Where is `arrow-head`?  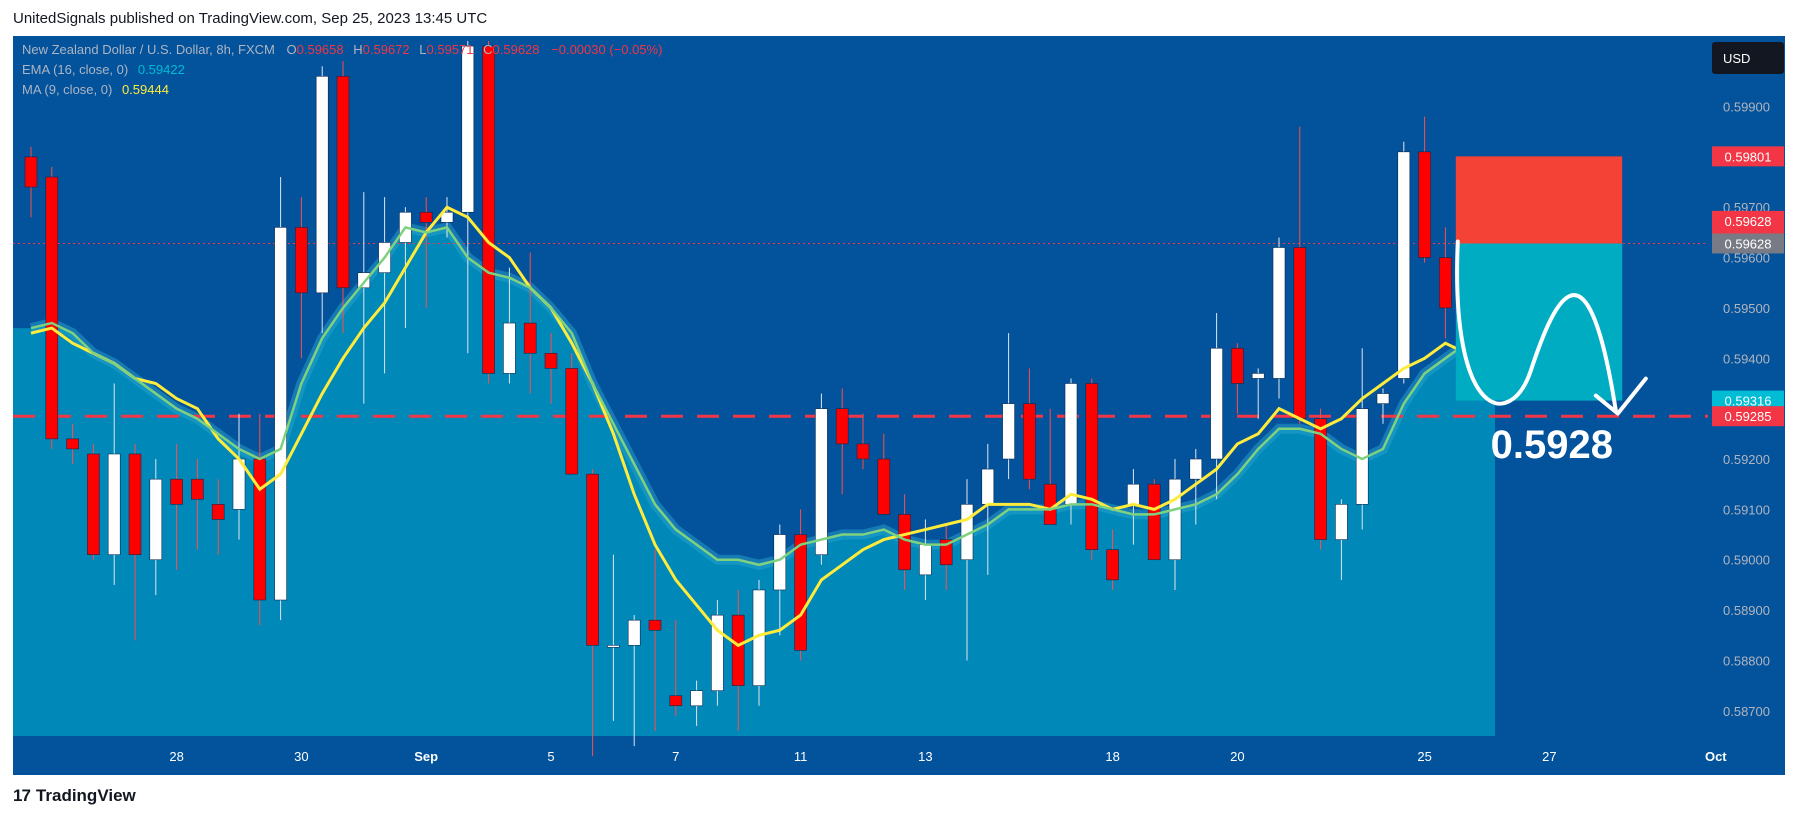 arrow-head is located at coordinates (1620, 396).